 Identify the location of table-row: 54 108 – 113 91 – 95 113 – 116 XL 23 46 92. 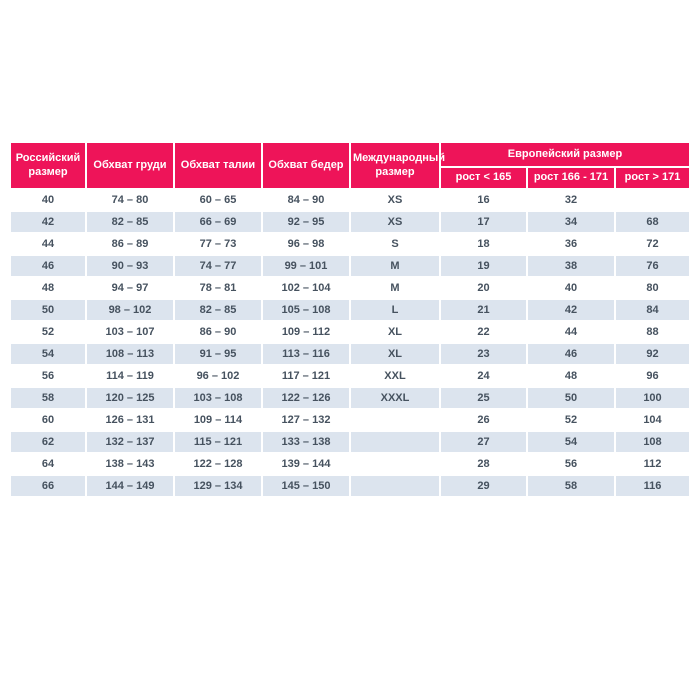
(350, 354).